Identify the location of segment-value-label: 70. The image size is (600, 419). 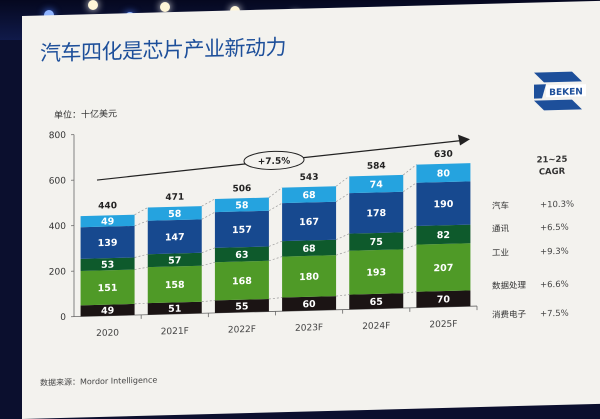
(444, 299).